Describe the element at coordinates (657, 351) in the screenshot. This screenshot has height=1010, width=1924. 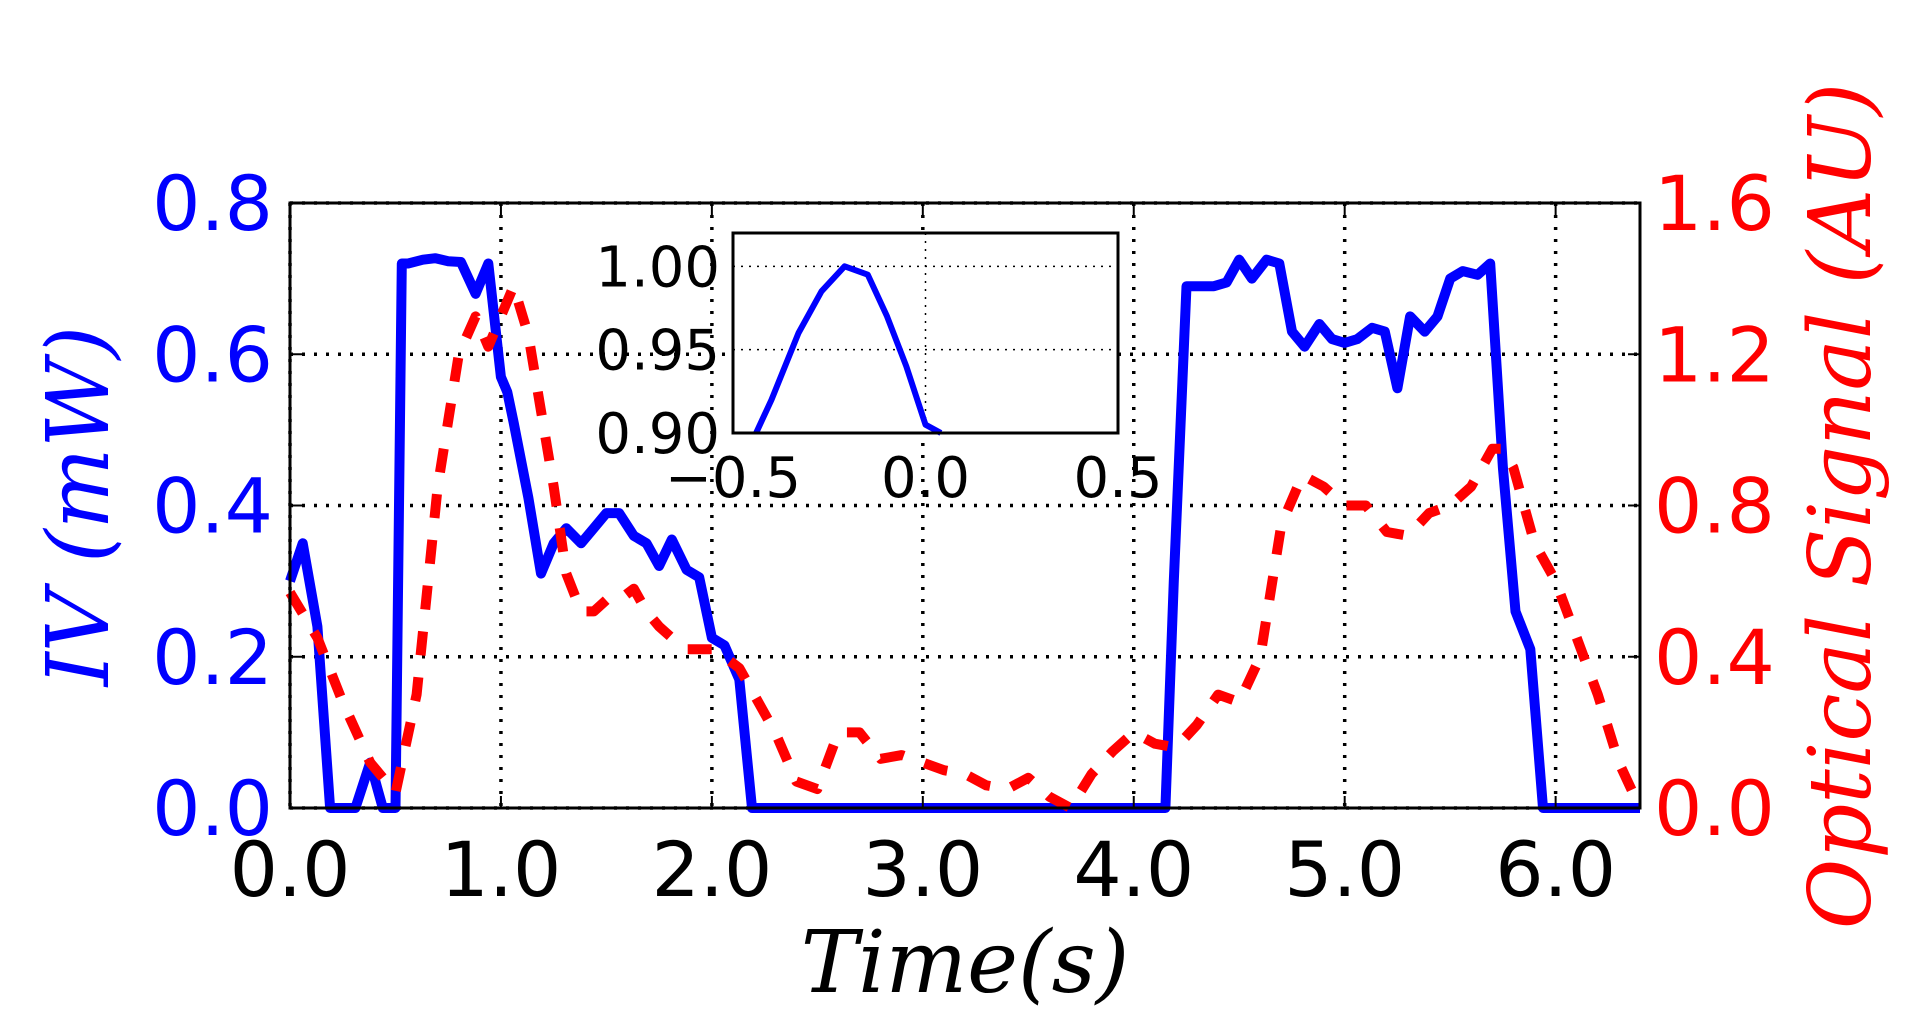
I see `inset-y-tick-label: 0.95` at that location.